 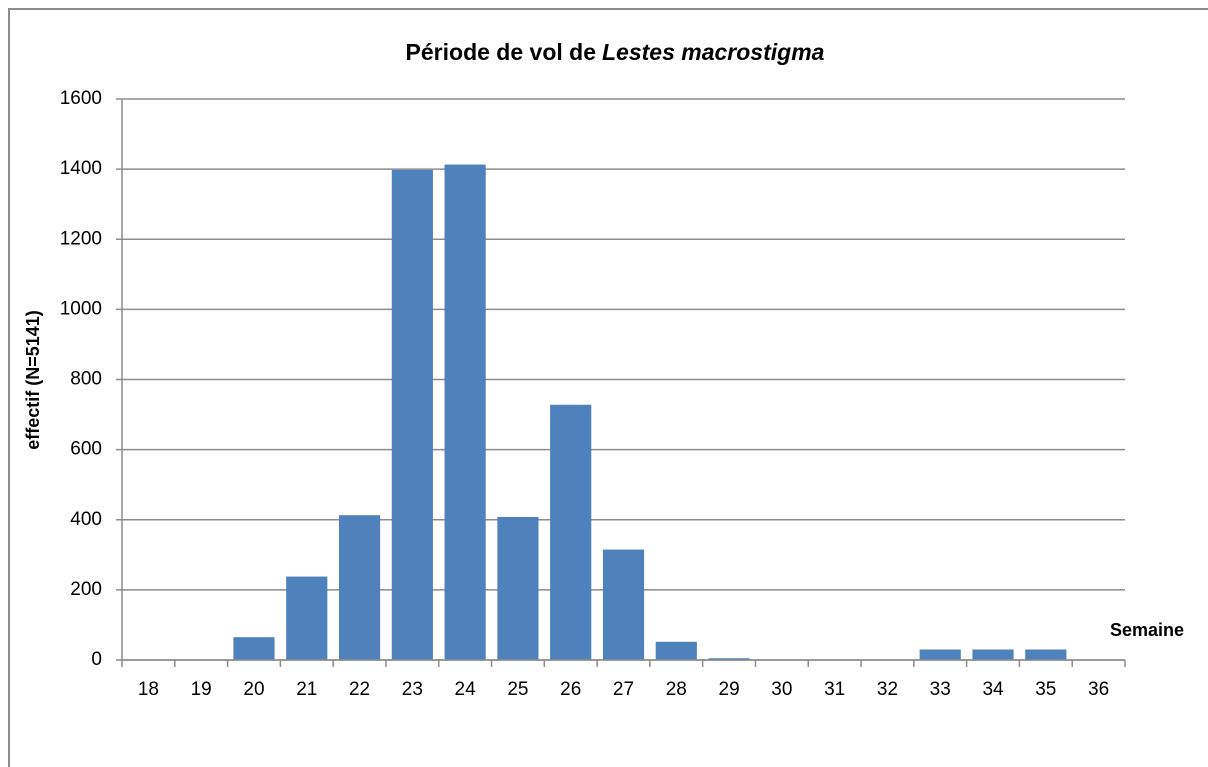 I want to click on x-tick-label: 20, so click(x=253, y=689).